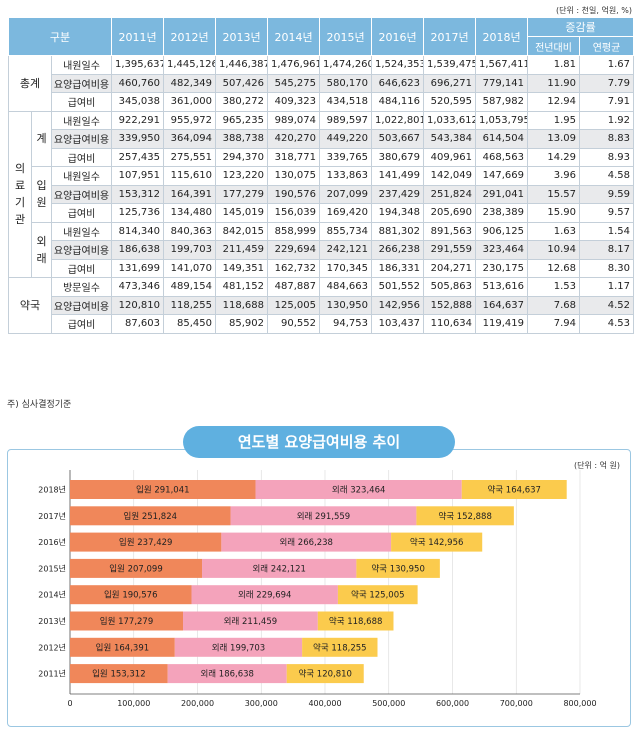 The width and height of the screenshot is (638, 732). What do you see at coordinates (190, 213) in the screenshot?
I see `table-cell: 134,480` at bounding box center [190, 213].